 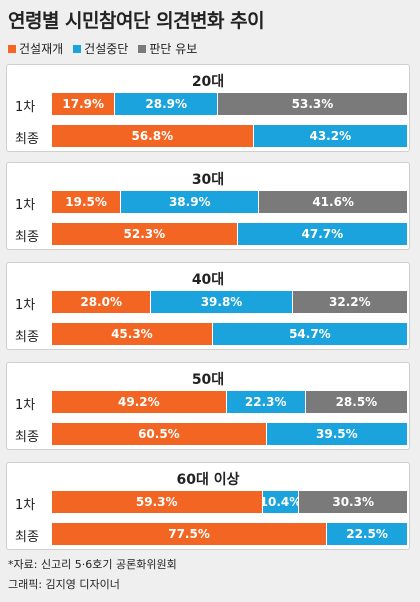 I want to click on stacked-bar: 77.5% 22.5%, so click(x=229, y=534).